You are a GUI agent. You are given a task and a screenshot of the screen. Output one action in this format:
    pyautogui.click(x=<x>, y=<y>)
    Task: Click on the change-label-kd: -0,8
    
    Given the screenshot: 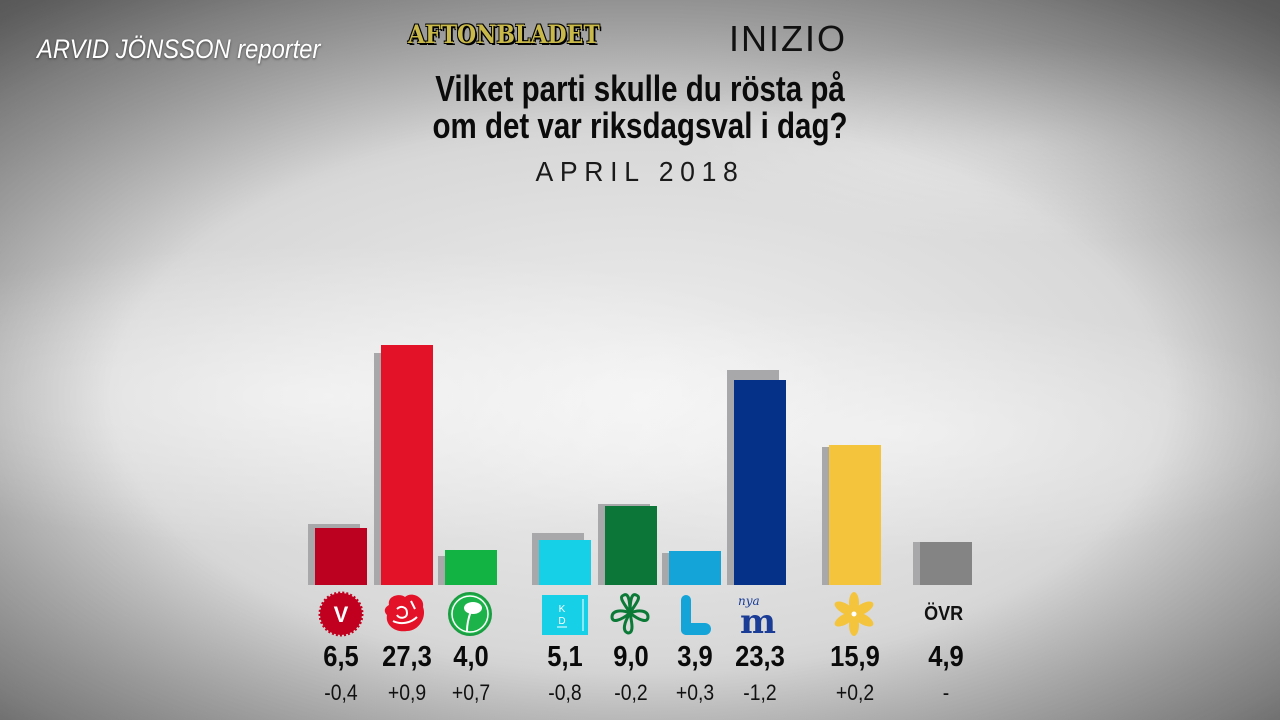 What is the action you would take?
    pyautogui.click(x=565, y=692)
    